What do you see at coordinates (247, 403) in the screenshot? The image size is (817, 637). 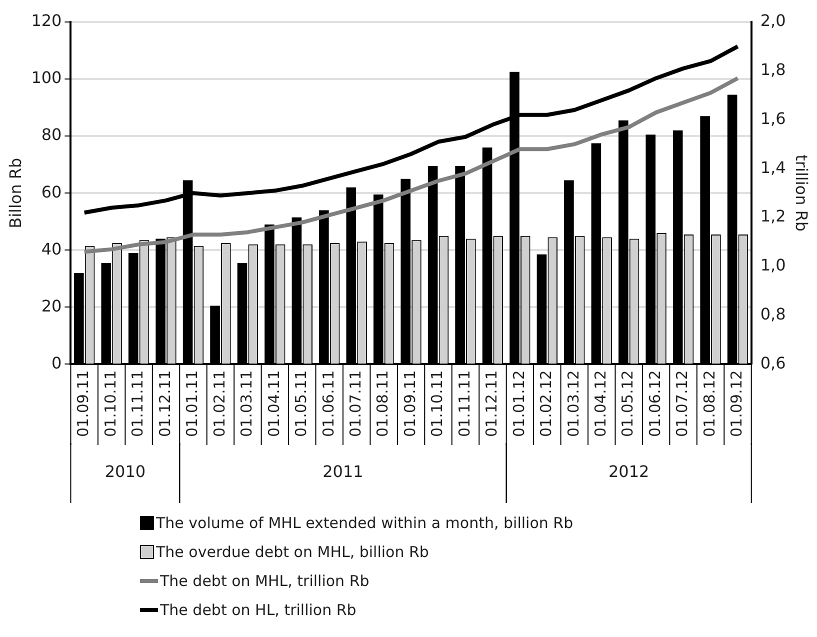 I see `x-tick-label: 01.03.11` at bounding box center [247, 403].